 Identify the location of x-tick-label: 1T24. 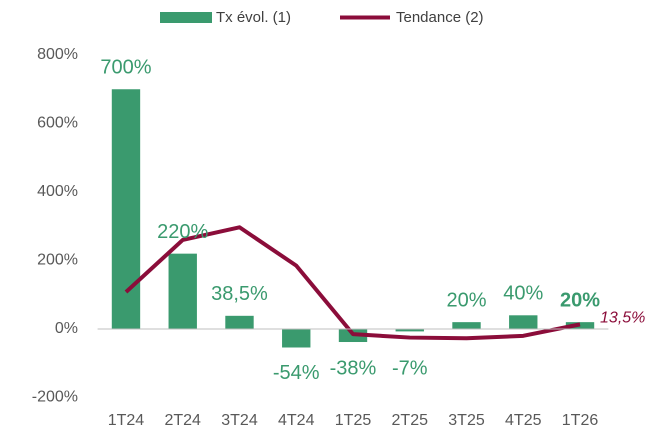
(126, 420).